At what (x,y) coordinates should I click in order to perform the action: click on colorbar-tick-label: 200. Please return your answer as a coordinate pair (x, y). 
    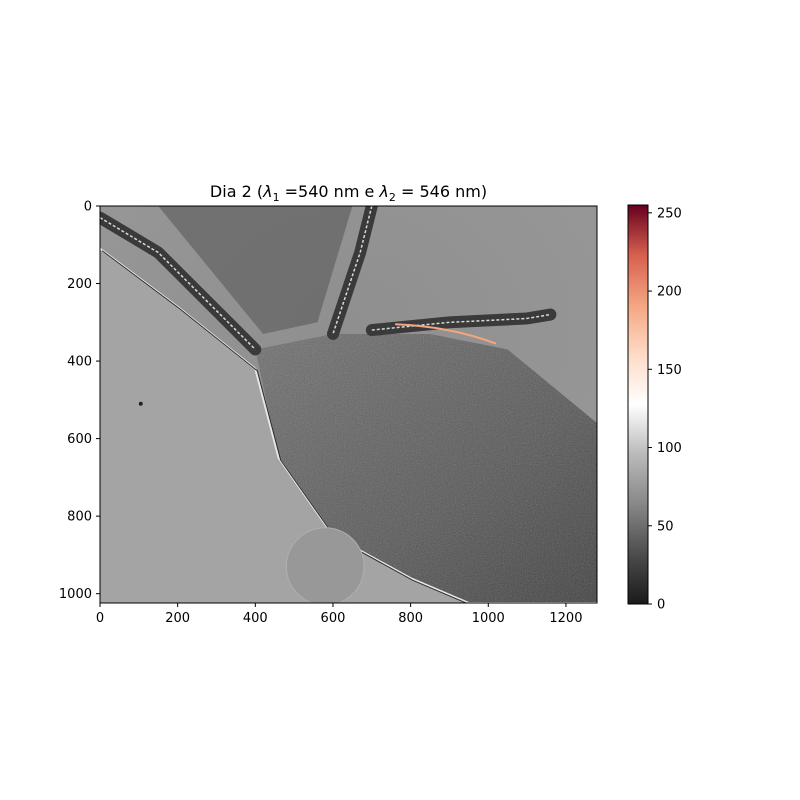
    Looking at the image, I should click on (669, 292).